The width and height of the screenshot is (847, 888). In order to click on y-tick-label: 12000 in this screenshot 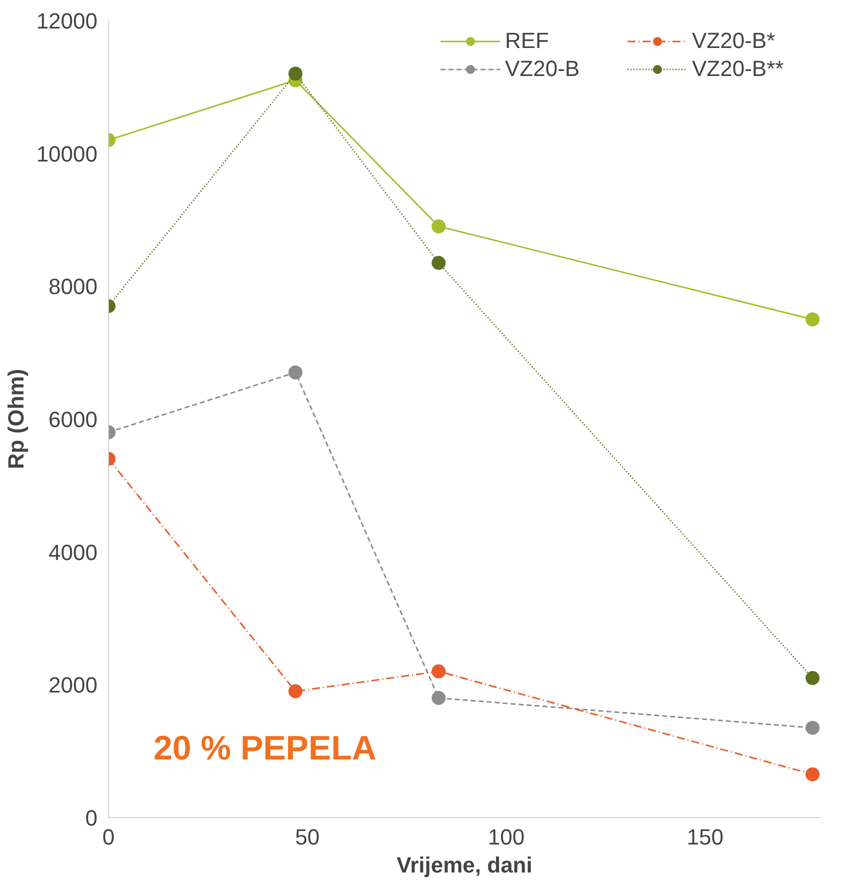, I will do `click(67, 21)`.